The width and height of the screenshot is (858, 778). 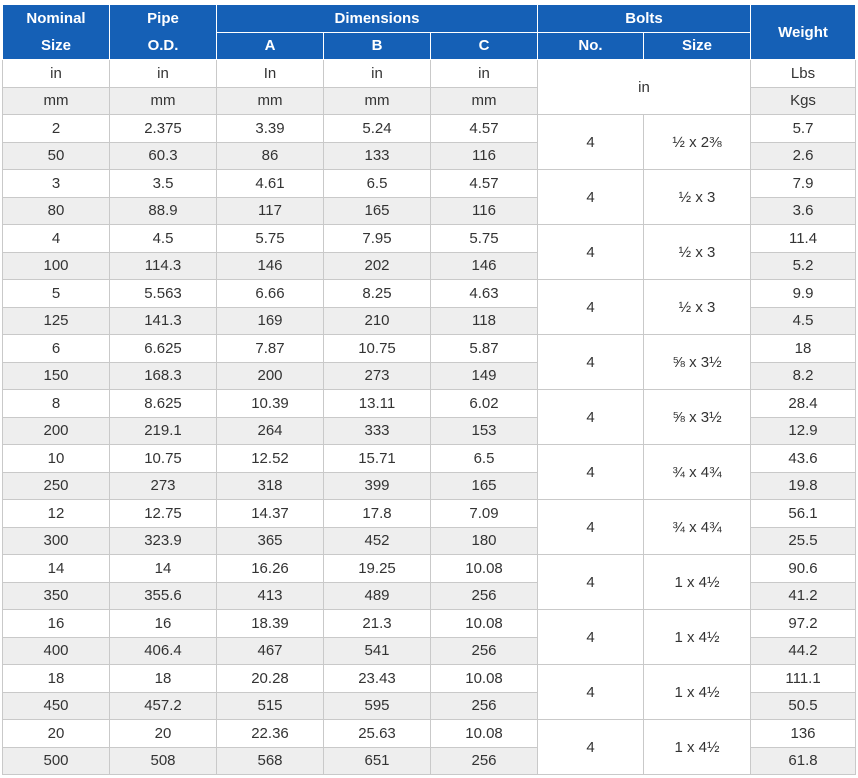 What do you see at coordinates (803, 733) in the screenshot?
I see `weight-lbs-cell: 136` at bounding box center [803, 733].